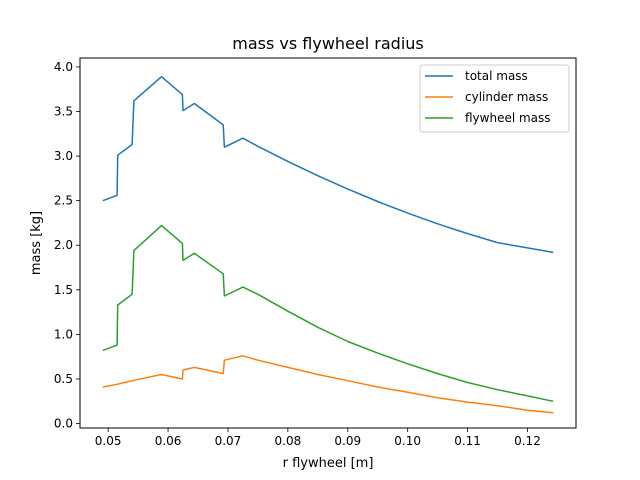  Describe the element at coordinates (63, 245) in the screenshot. I see `y-tick-label: 2.0` at that location.